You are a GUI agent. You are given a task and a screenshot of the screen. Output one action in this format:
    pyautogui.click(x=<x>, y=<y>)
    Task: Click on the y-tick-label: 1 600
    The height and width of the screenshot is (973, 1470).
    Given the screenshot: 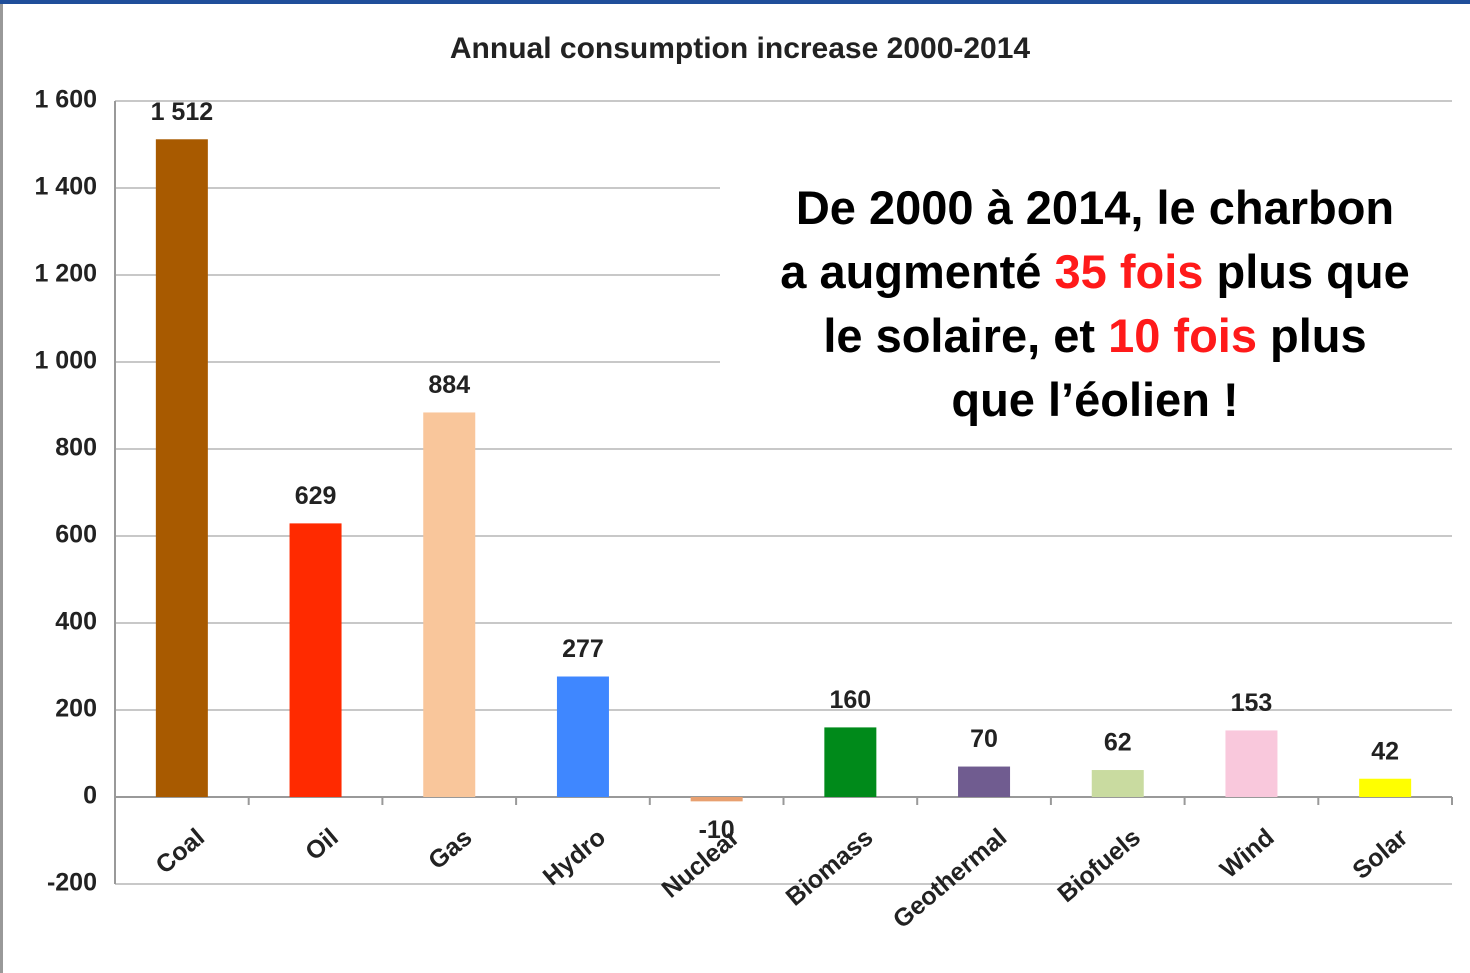 What is the action you would take?
    pyautogui.click(x=65, y=100)
    